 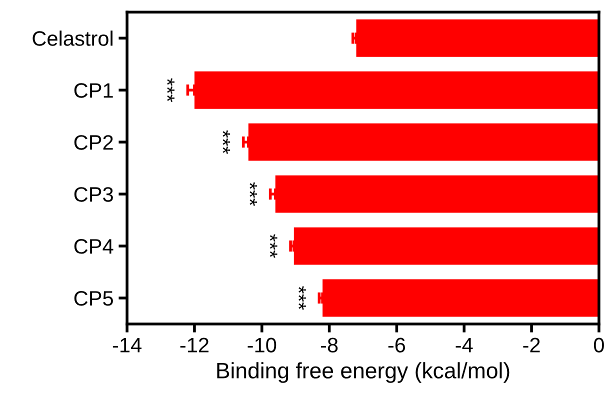 I want to click on y-tick-label: CP4, so click(x=94, y=246).